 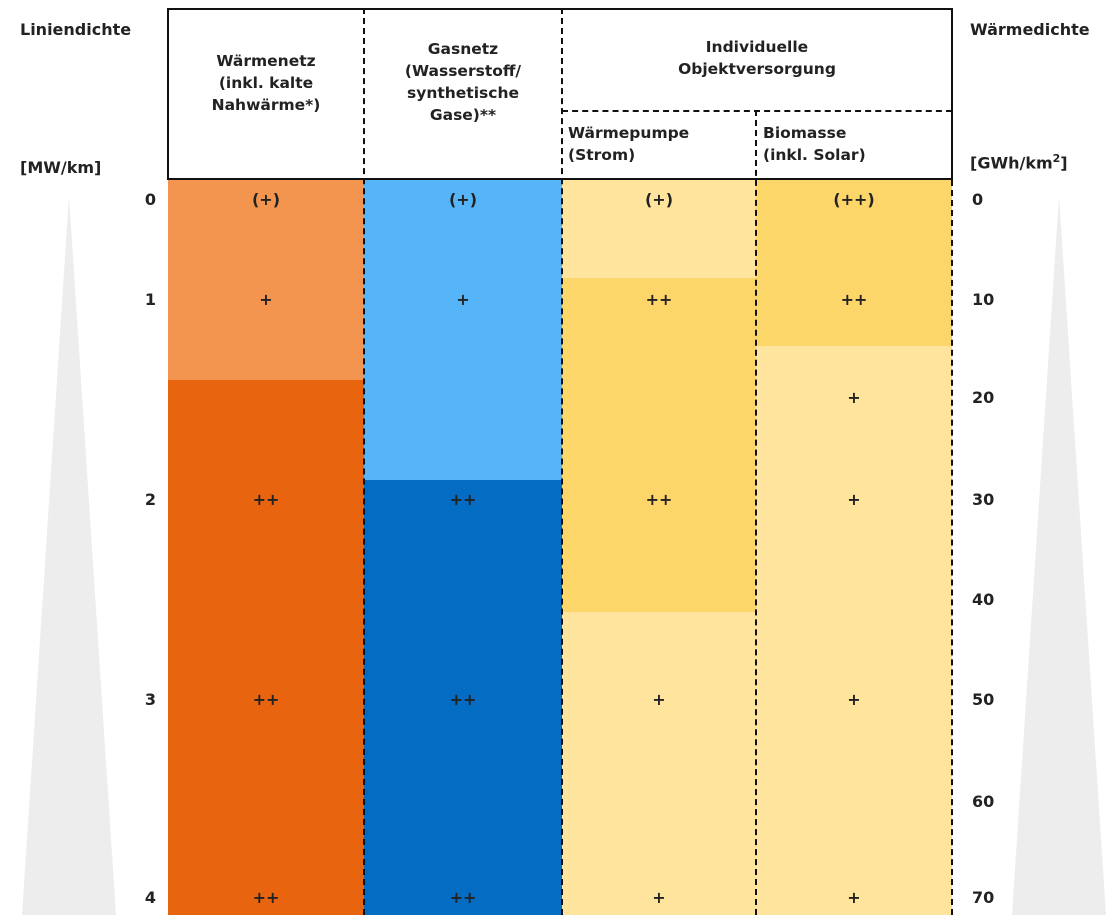 I want to click on rating-waermenetz-0: (+), so click(x=266, y=199).